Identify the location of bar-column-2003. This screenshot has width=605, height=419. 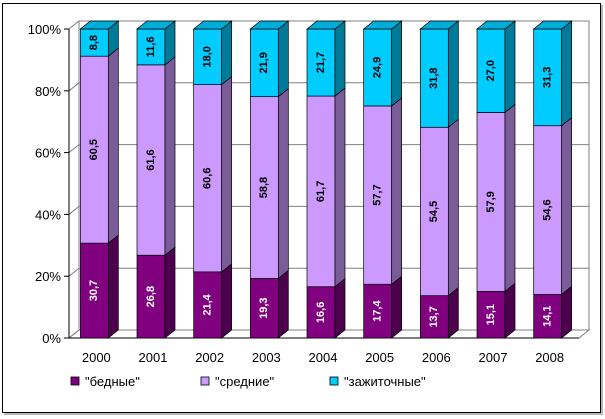
(269, 179).